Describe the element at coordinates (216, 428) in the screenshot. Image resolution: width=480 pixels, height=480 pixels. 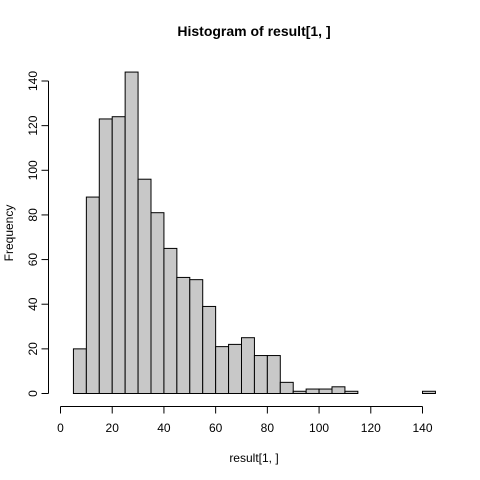
I see `x-tick-label: 60` at that location.